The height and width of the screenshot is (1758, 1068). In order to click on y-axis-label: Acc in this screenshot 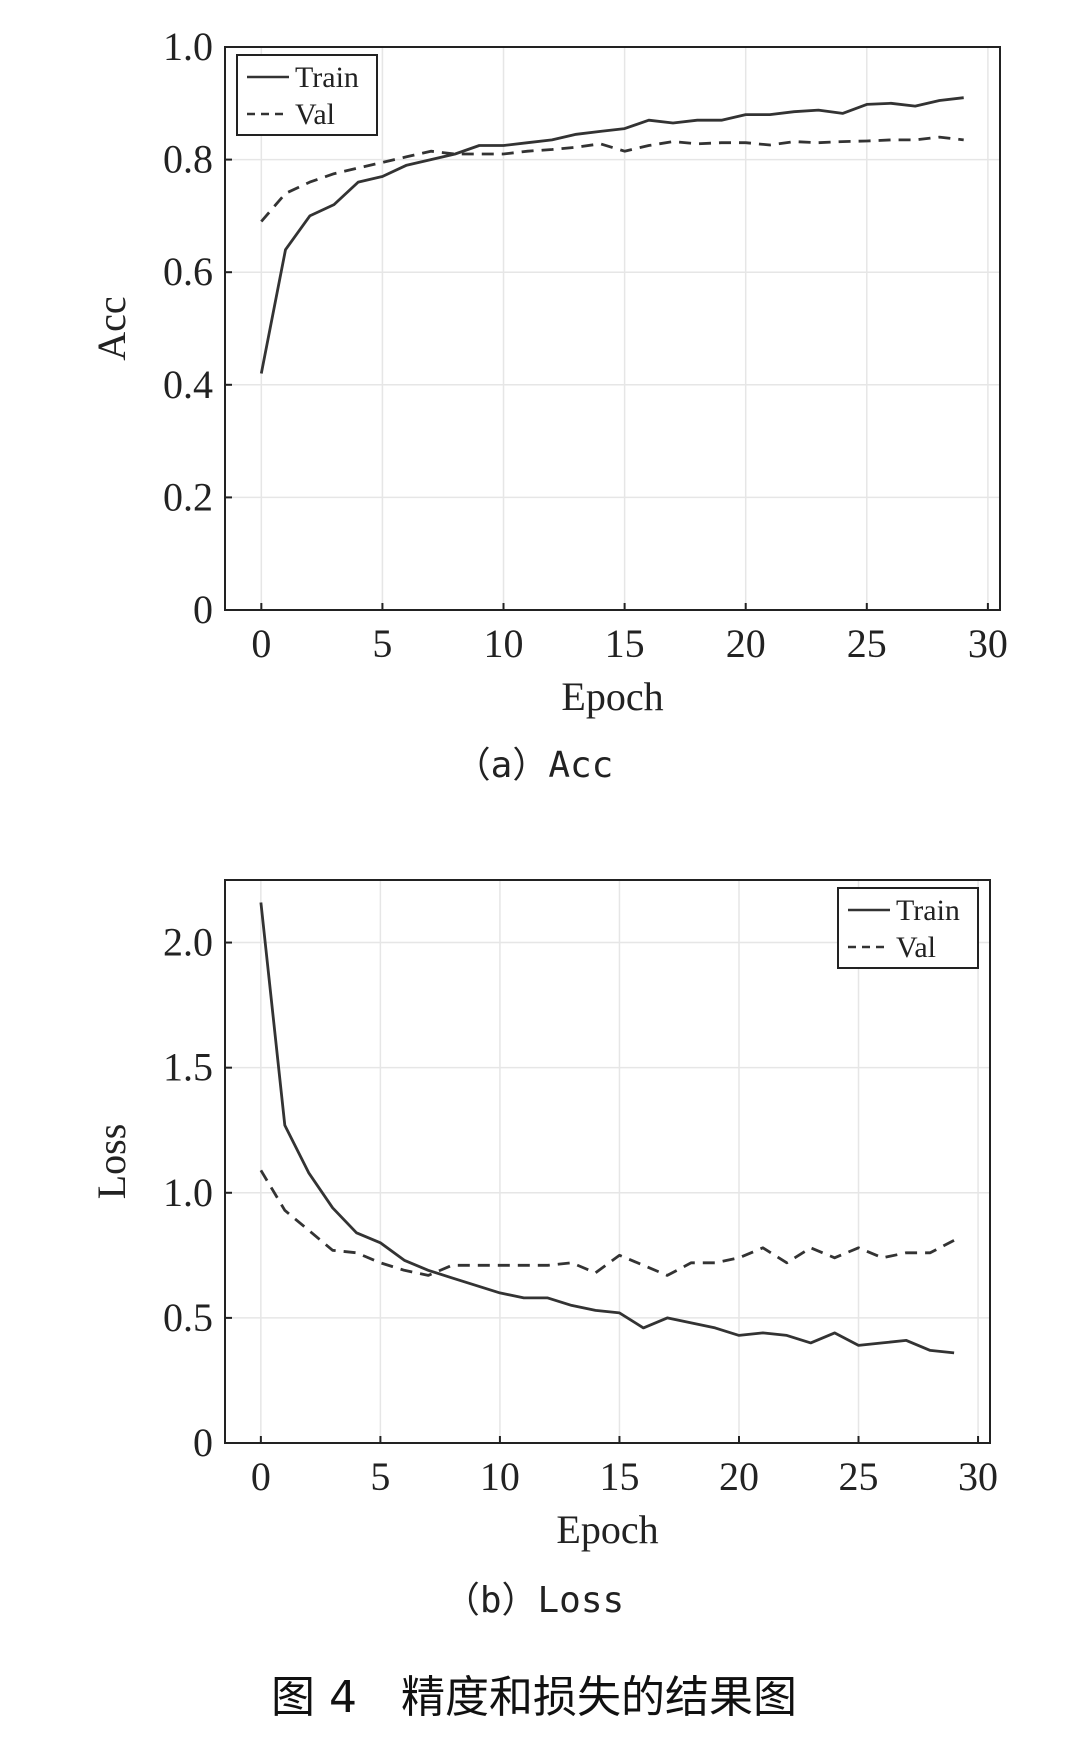, I will do `click(111, 328)`.